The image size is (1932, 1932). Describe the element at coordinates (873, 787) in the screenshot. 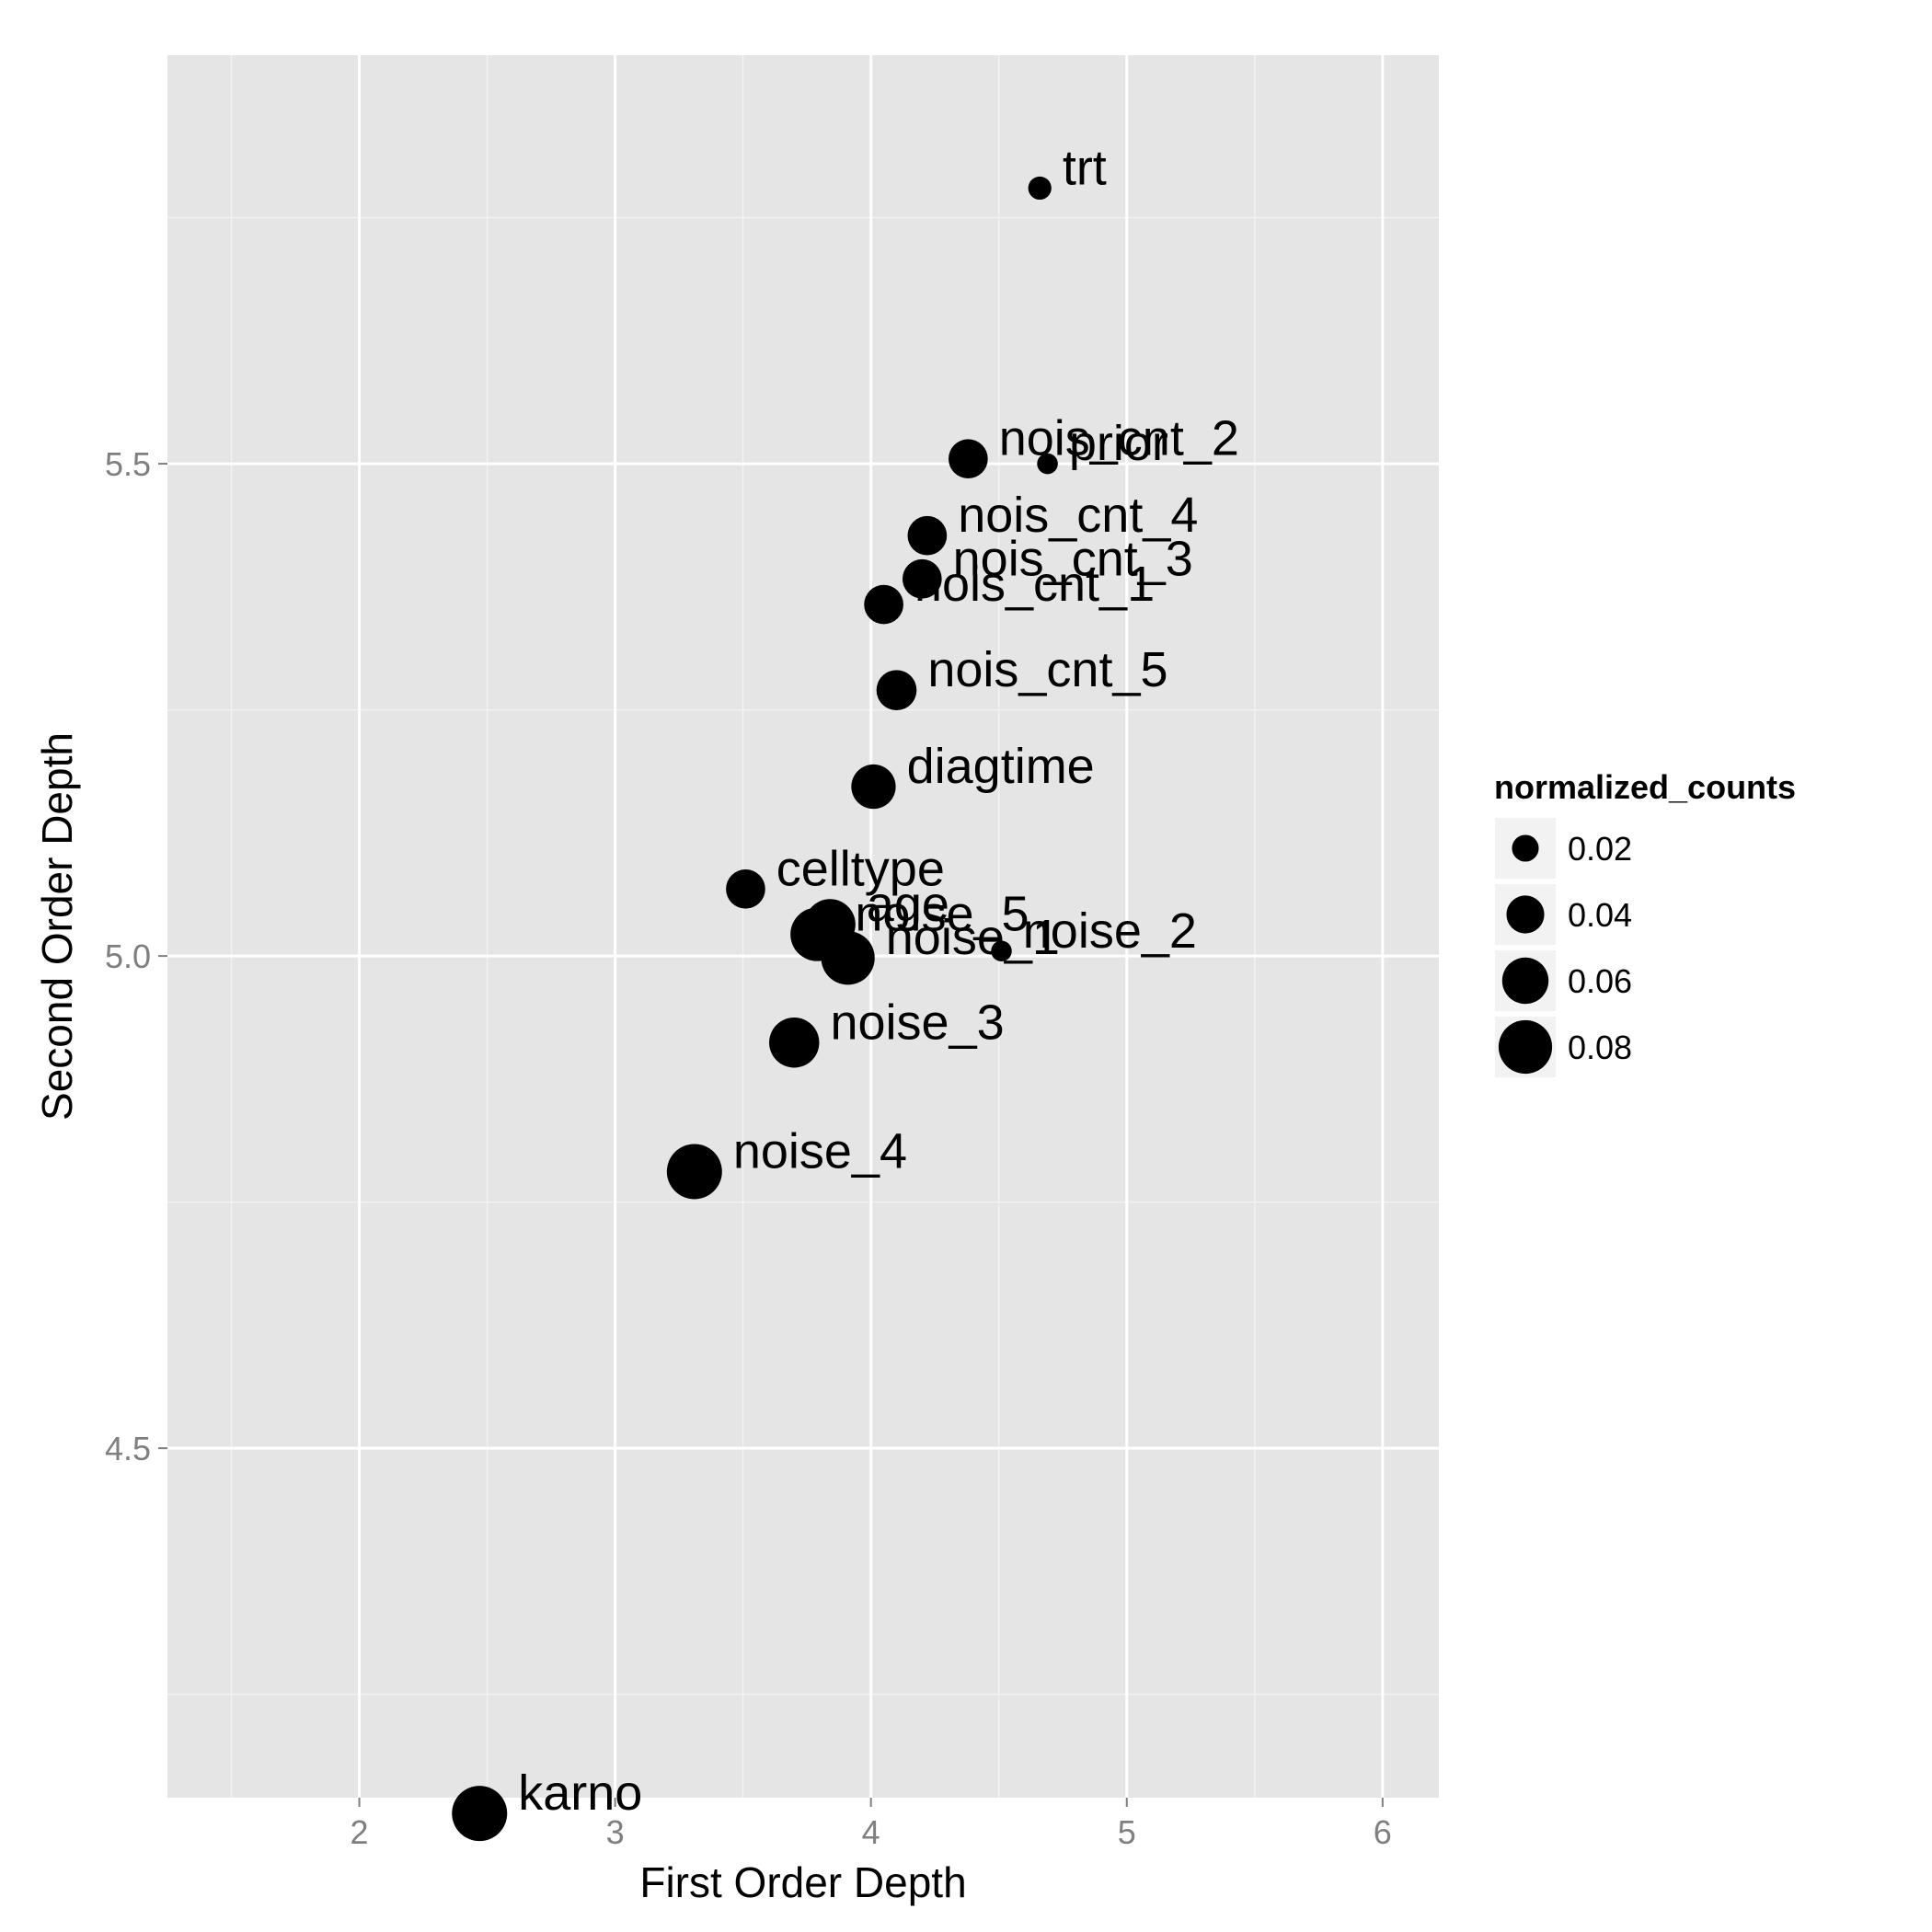

I see `data-point-diagtime` at that location.